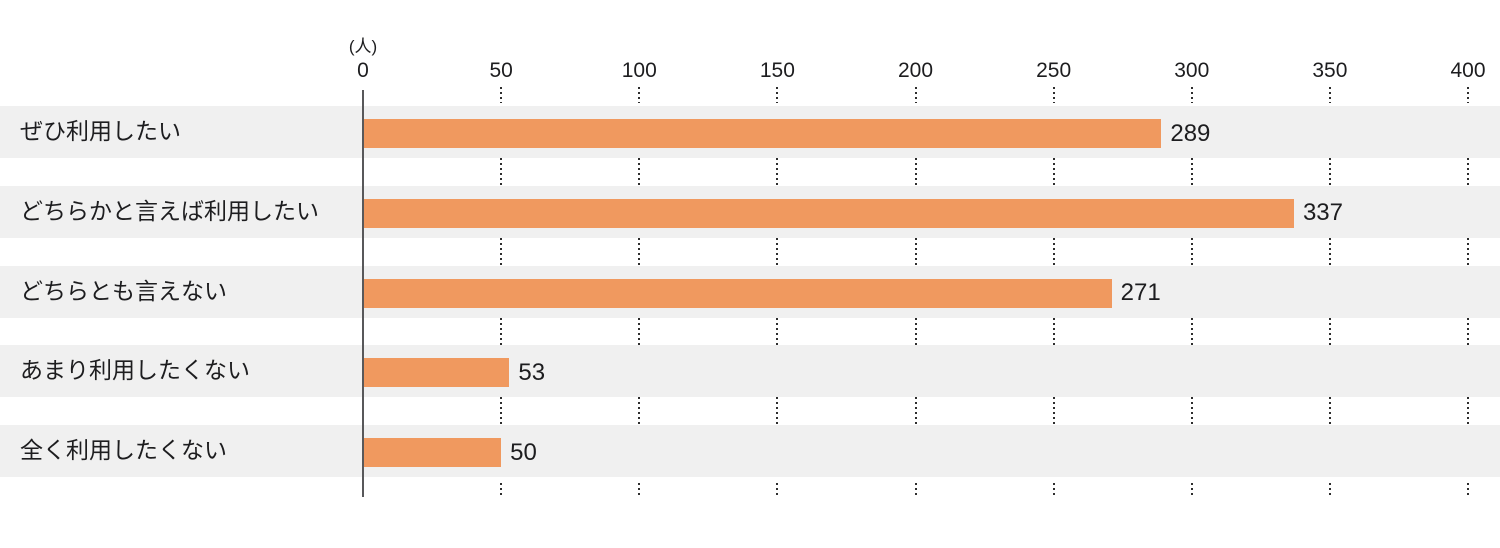  I want to click on axis-unit-label: (人), so click(363, 46).